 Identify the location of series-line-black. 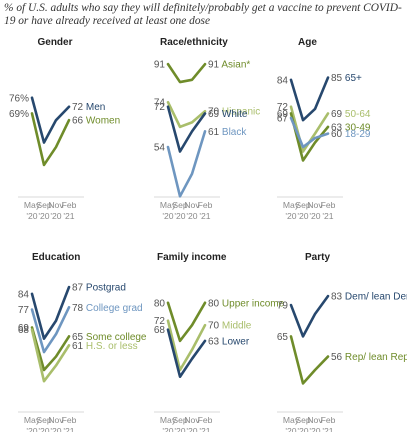
(186, 164).